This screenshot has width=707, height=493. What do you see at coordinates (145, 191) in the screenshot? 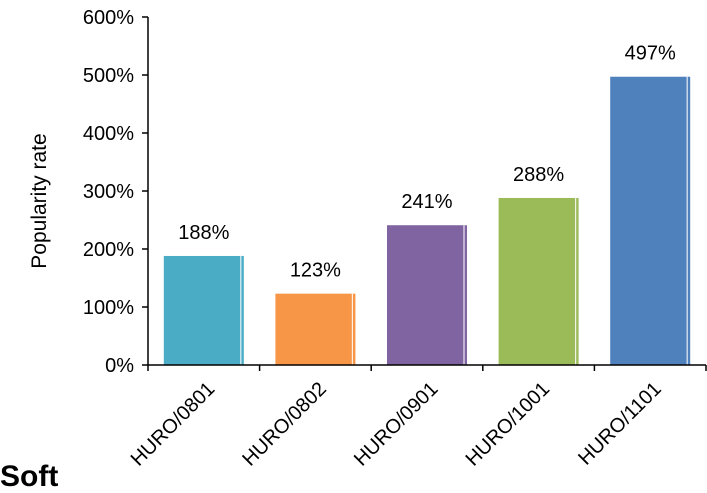
I see `y-axis-ticks` at bounding box center [145, 191].